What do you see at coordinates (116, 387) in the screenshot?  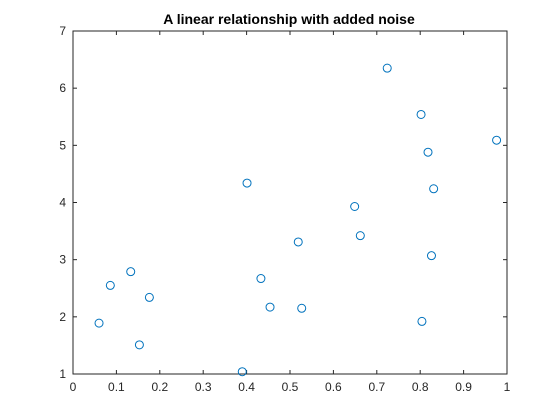 I see `x-tick-label: 0.1` at bounding box center [116, 387].